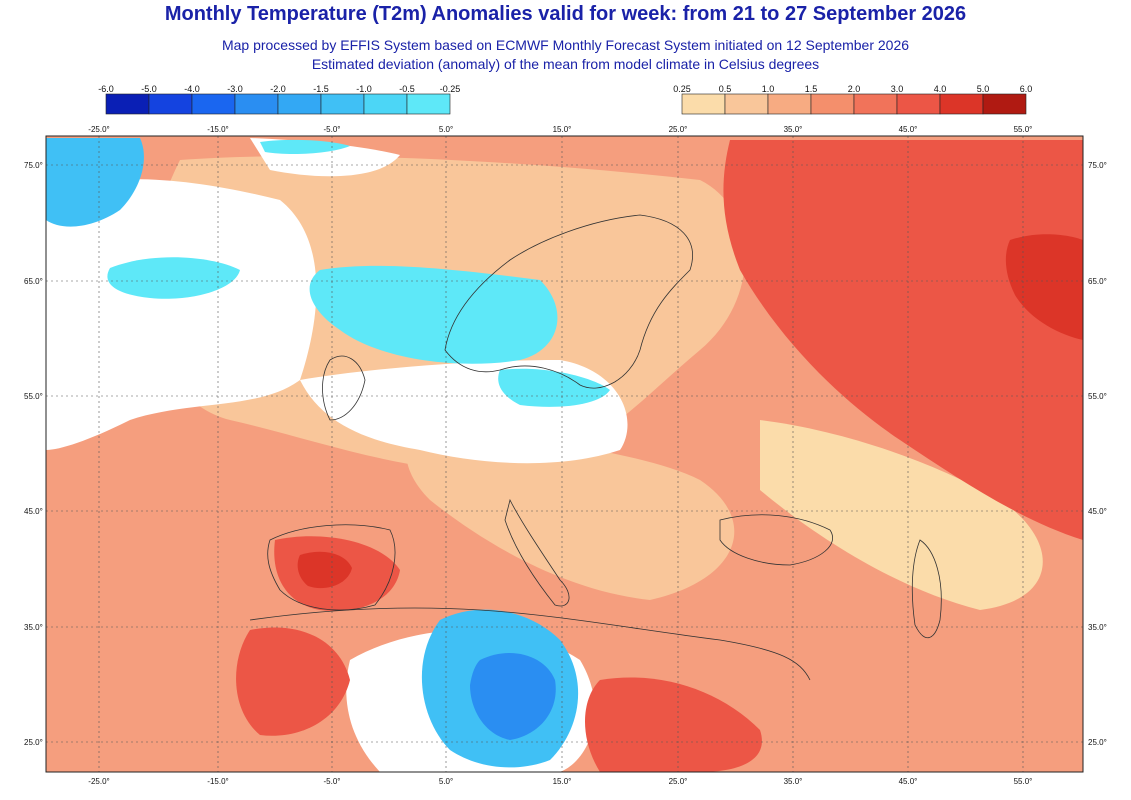 The width and height of the screenshot is (1131, 800). I want to click on legend-warm-colorbar: 0.25 0.5 1.0 1.5 2.0 3.0 4.0 5.0 6.0, so click(853, 99).